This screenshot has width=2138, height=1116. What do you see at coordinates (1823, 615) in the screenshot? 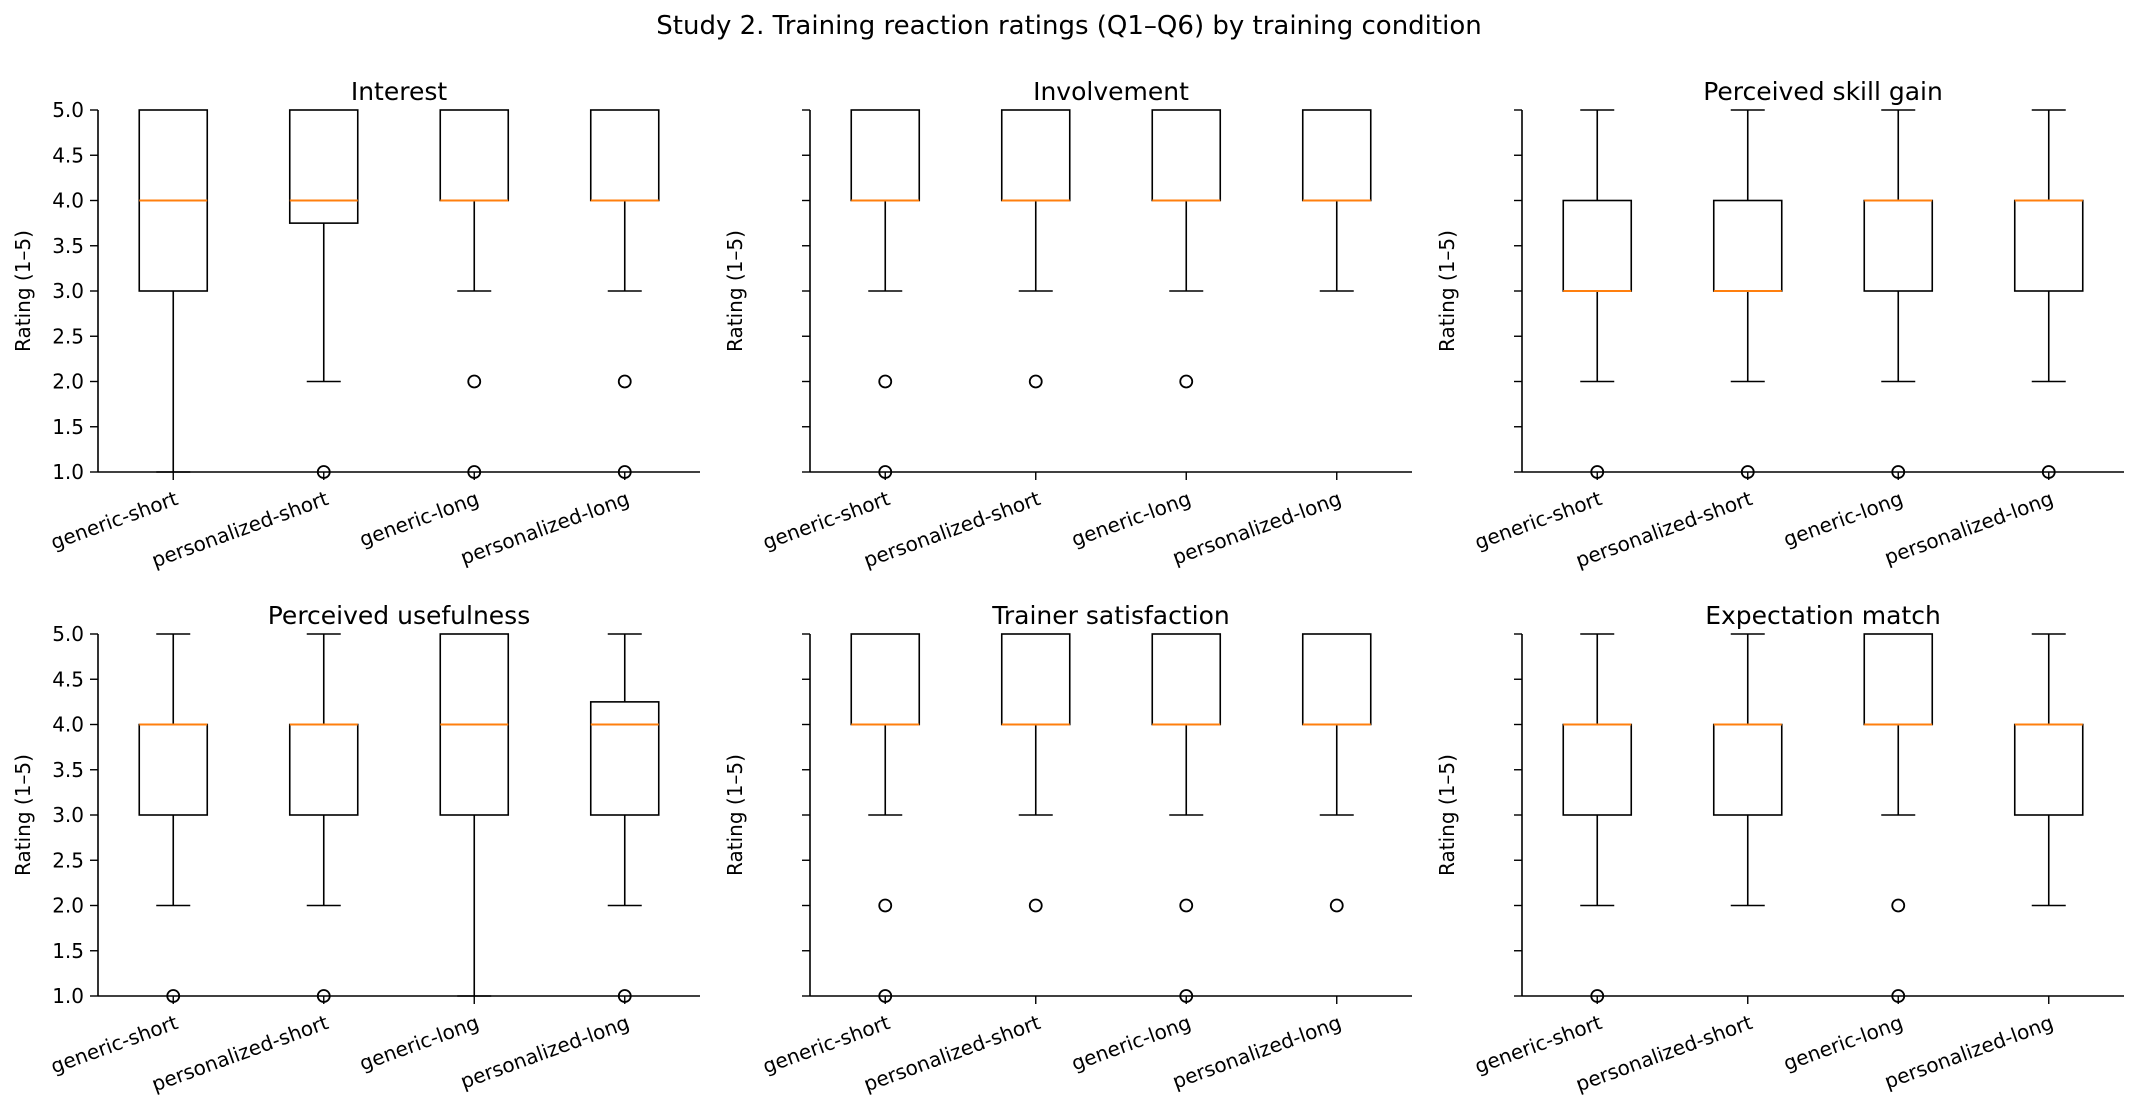
I see `panel-title: Expectation match` at bounding box center [1823, 615].